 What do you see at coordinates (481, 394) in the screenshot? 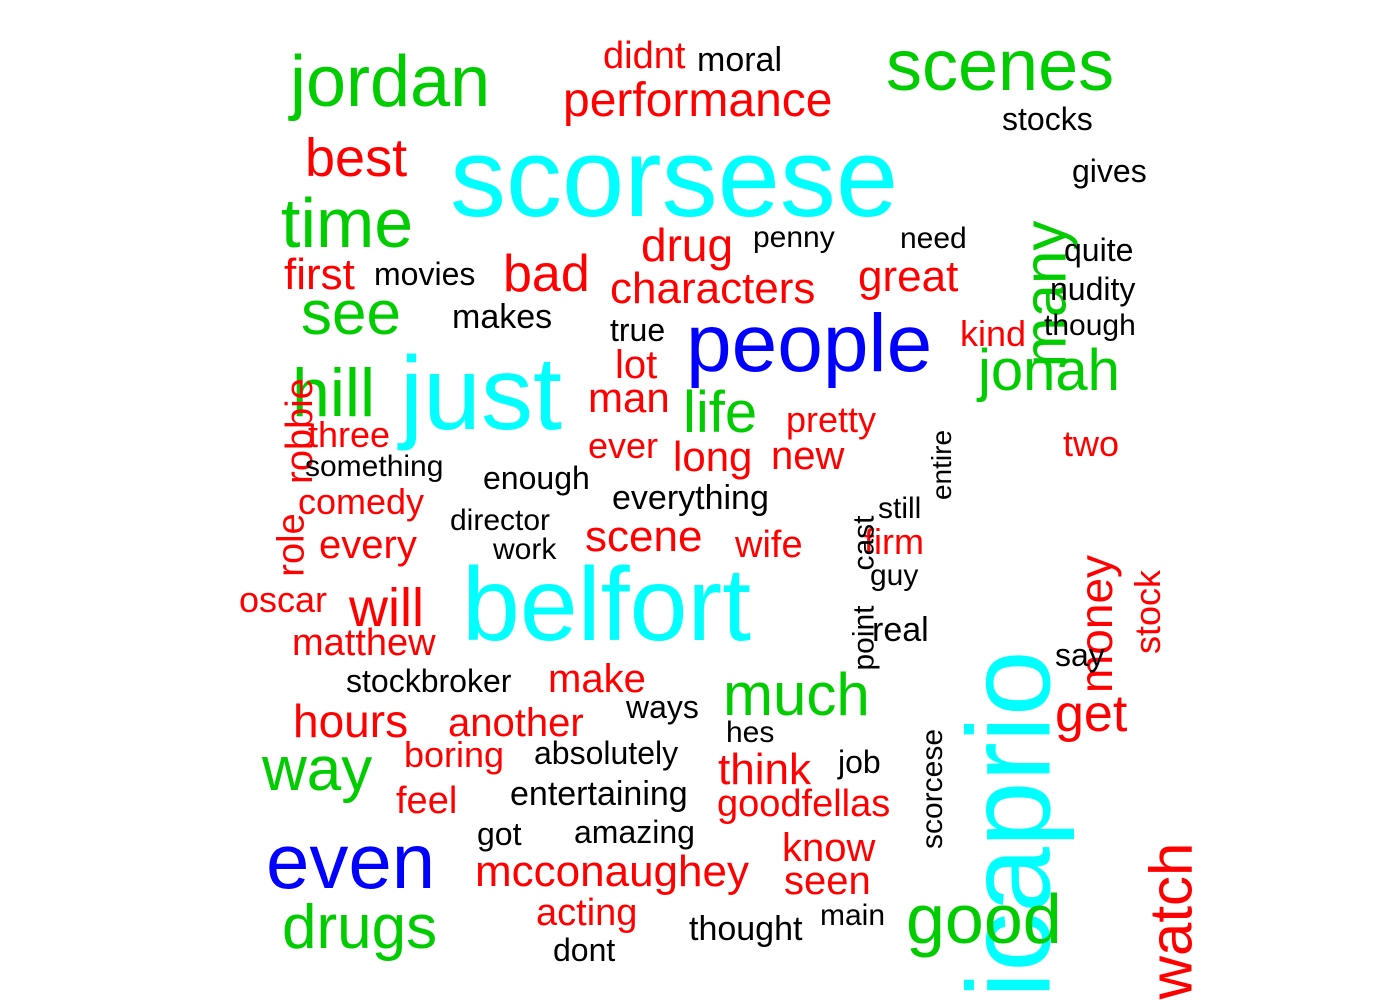
I see `word-just: just` at bounding box center [481, 394].